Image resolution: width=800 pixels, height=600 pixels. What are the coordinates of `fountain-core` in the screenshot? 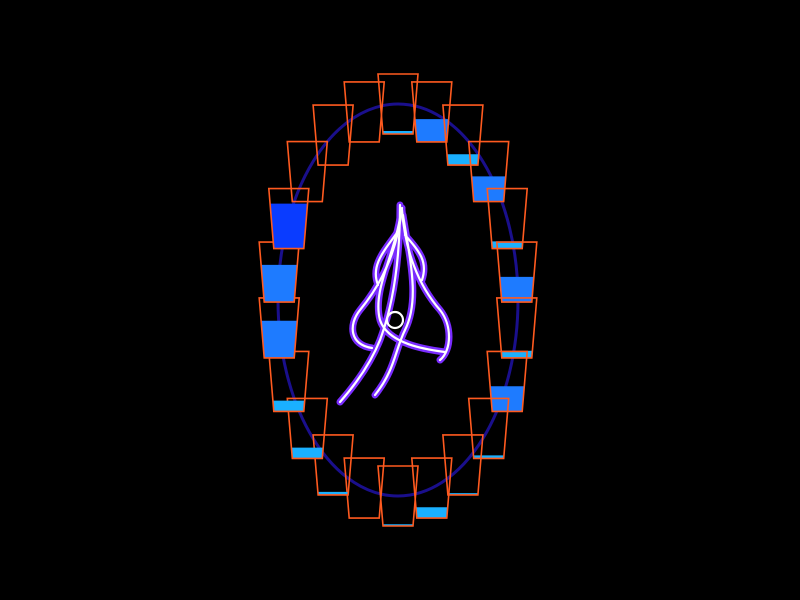 It's located at (394, 303).